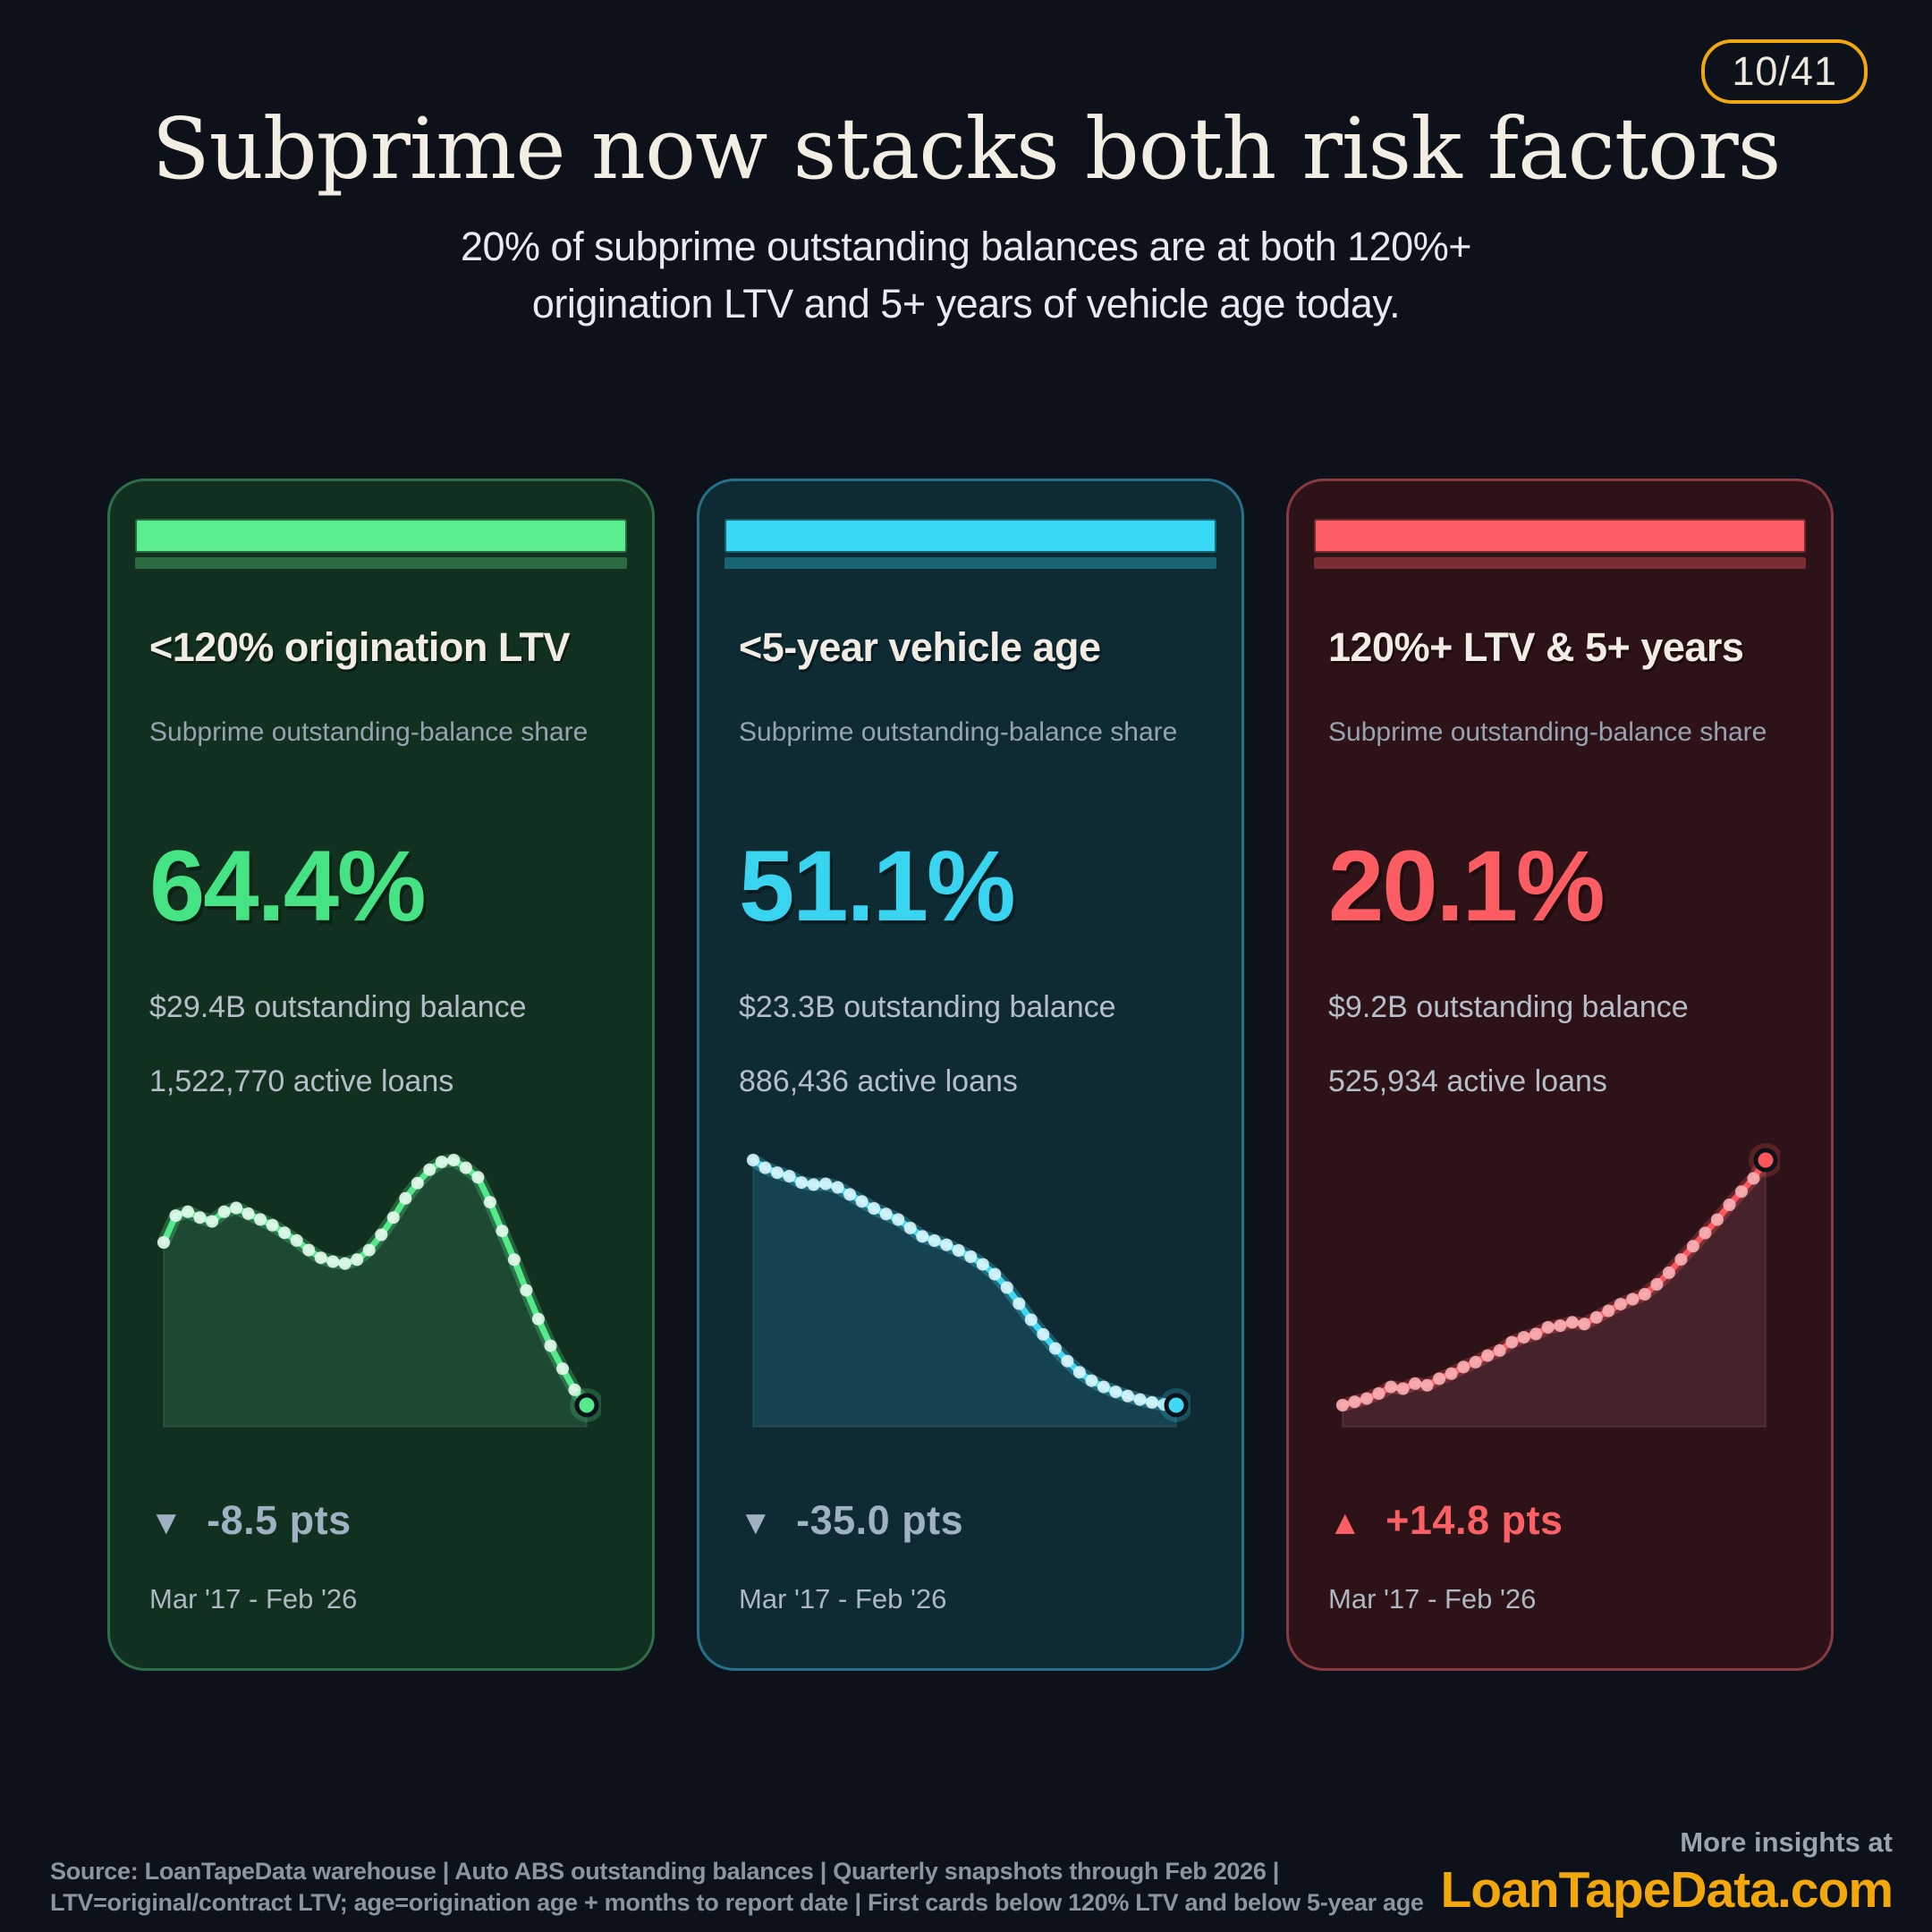 The width and height of the screenshot is (1932, 1932). Describe the element at coordinates (1784, 71) in the screenshot. I see `page-counter-badge: 10/41` at that location.